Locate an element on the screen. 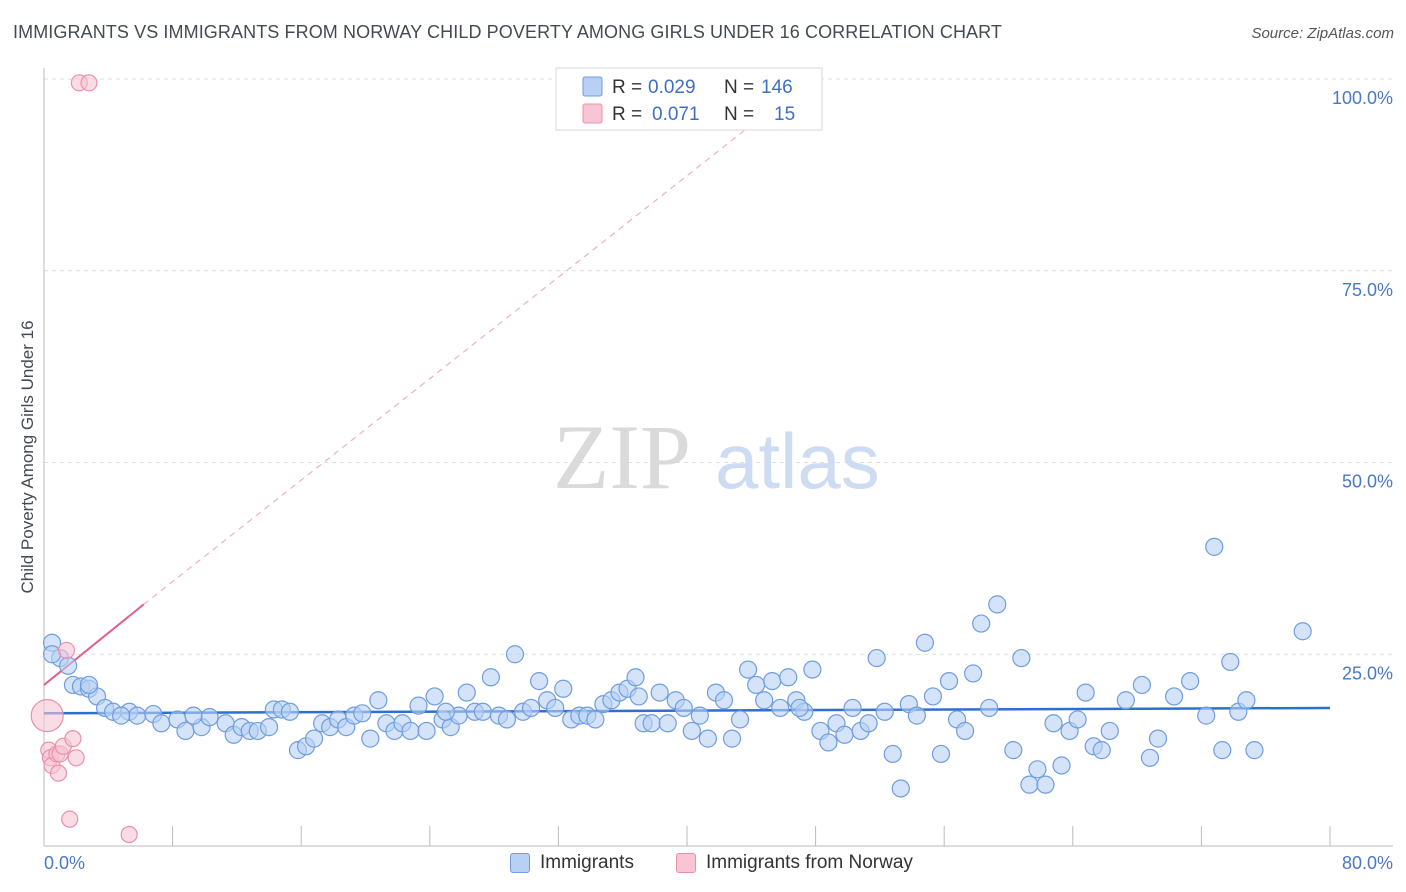  y-tick-label: 50.0% is located at coordinates (1367, 482).